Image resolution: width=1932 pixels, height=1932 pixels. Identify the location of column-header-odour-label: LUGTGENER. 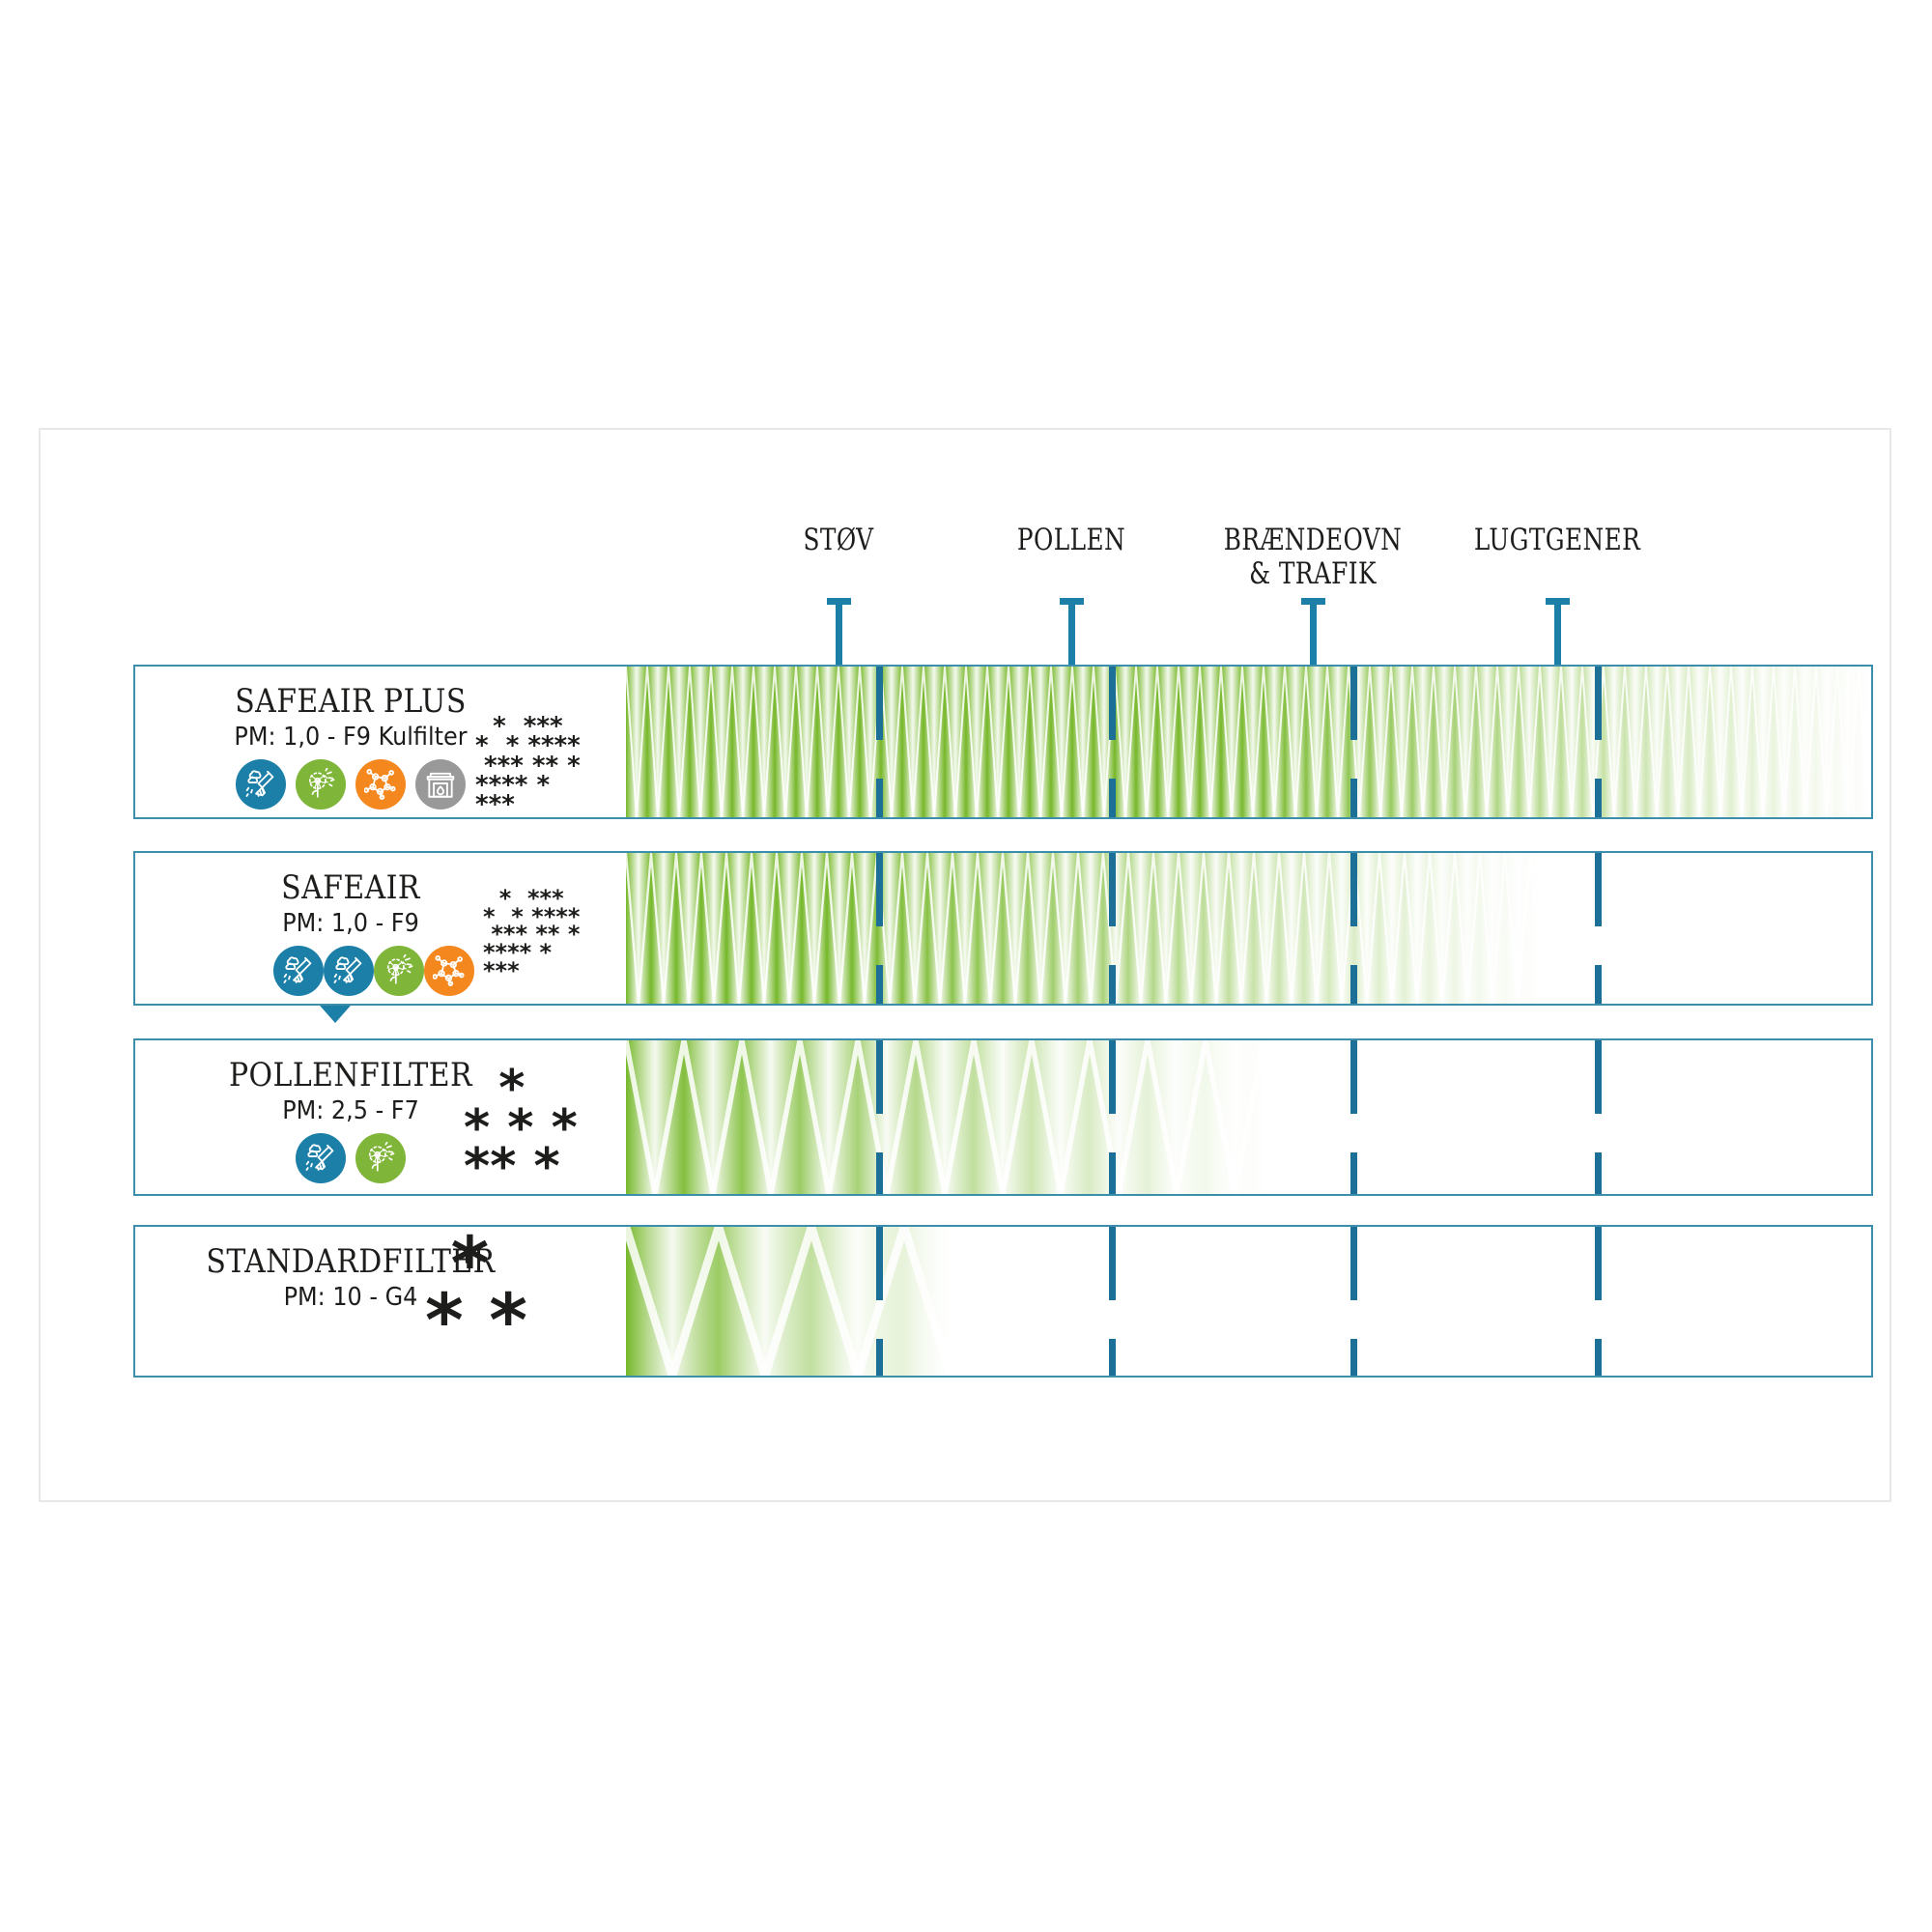
(1557, 540).